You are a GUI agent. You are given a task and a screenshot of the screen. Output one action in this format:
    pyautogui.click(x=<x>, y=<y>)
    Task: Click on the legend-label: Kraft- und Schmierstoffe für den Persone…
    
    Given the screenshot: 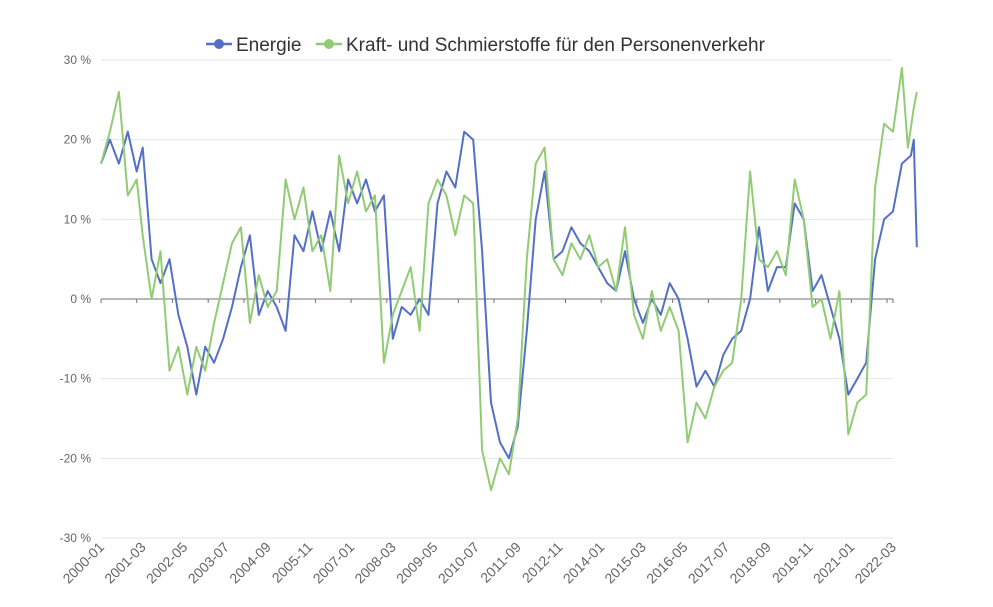 What is the action you would take?
    pyautogui.click(x=556, y=45)
    